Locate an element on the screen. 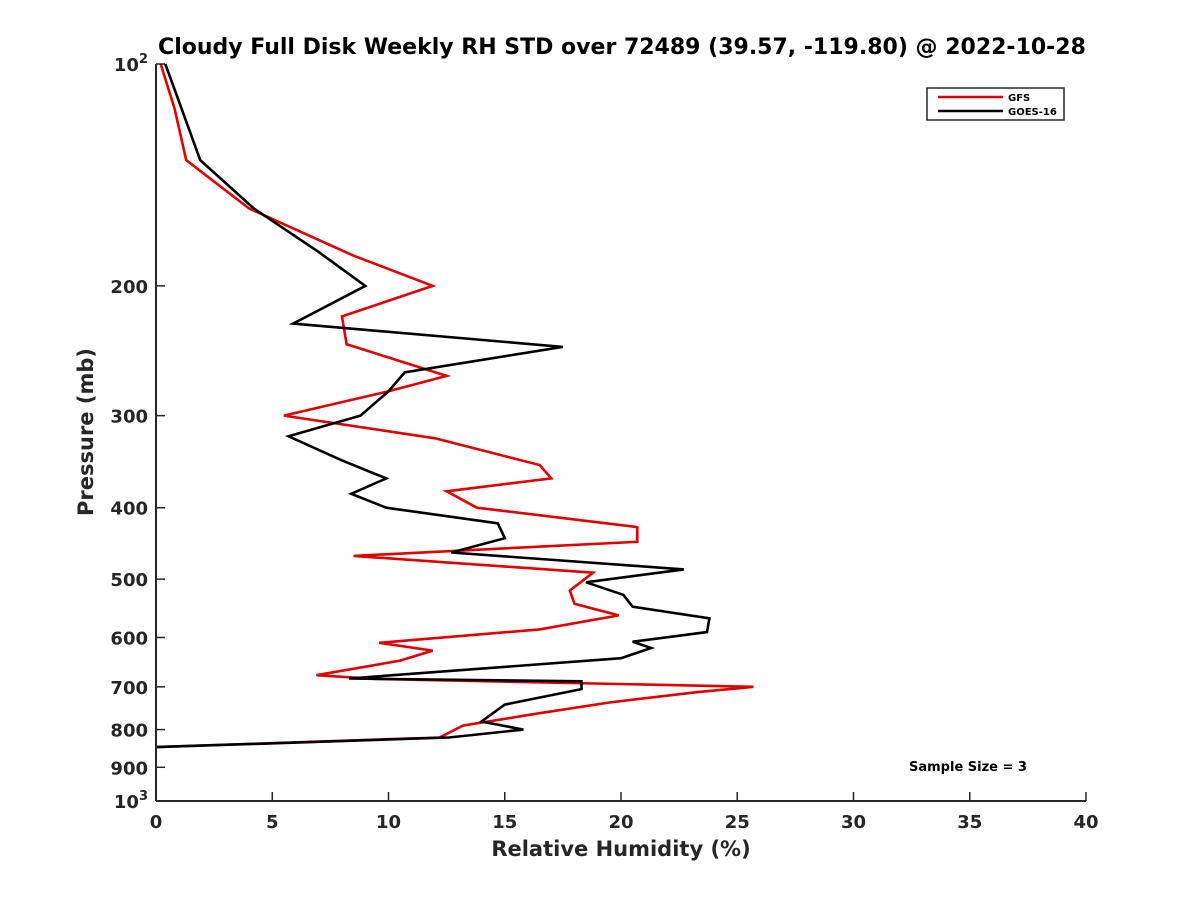  y-tick-label: 300 is located at coordinates (129, 417).